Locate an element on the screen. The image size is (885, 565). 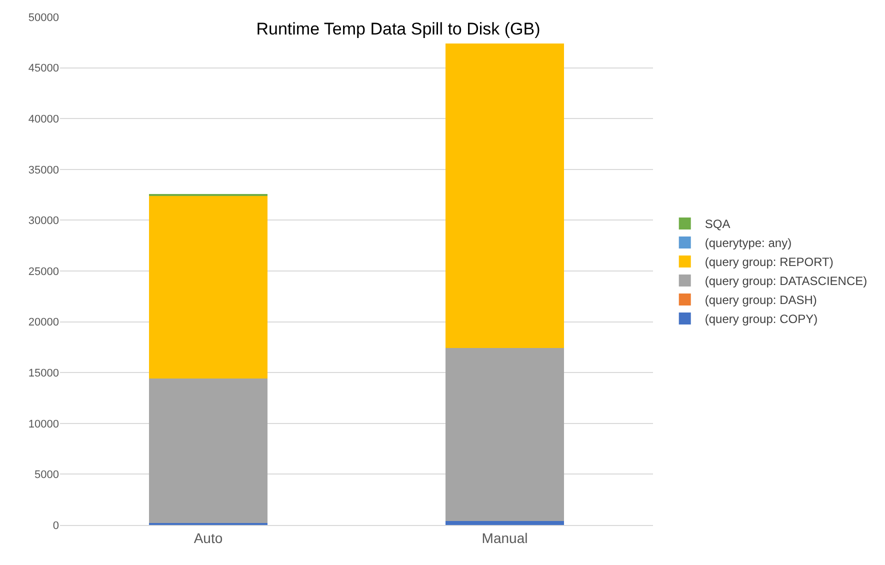
chart-title: Runtime Temp Data Spill to Disk (GB) is located at coordinates (398, 29).